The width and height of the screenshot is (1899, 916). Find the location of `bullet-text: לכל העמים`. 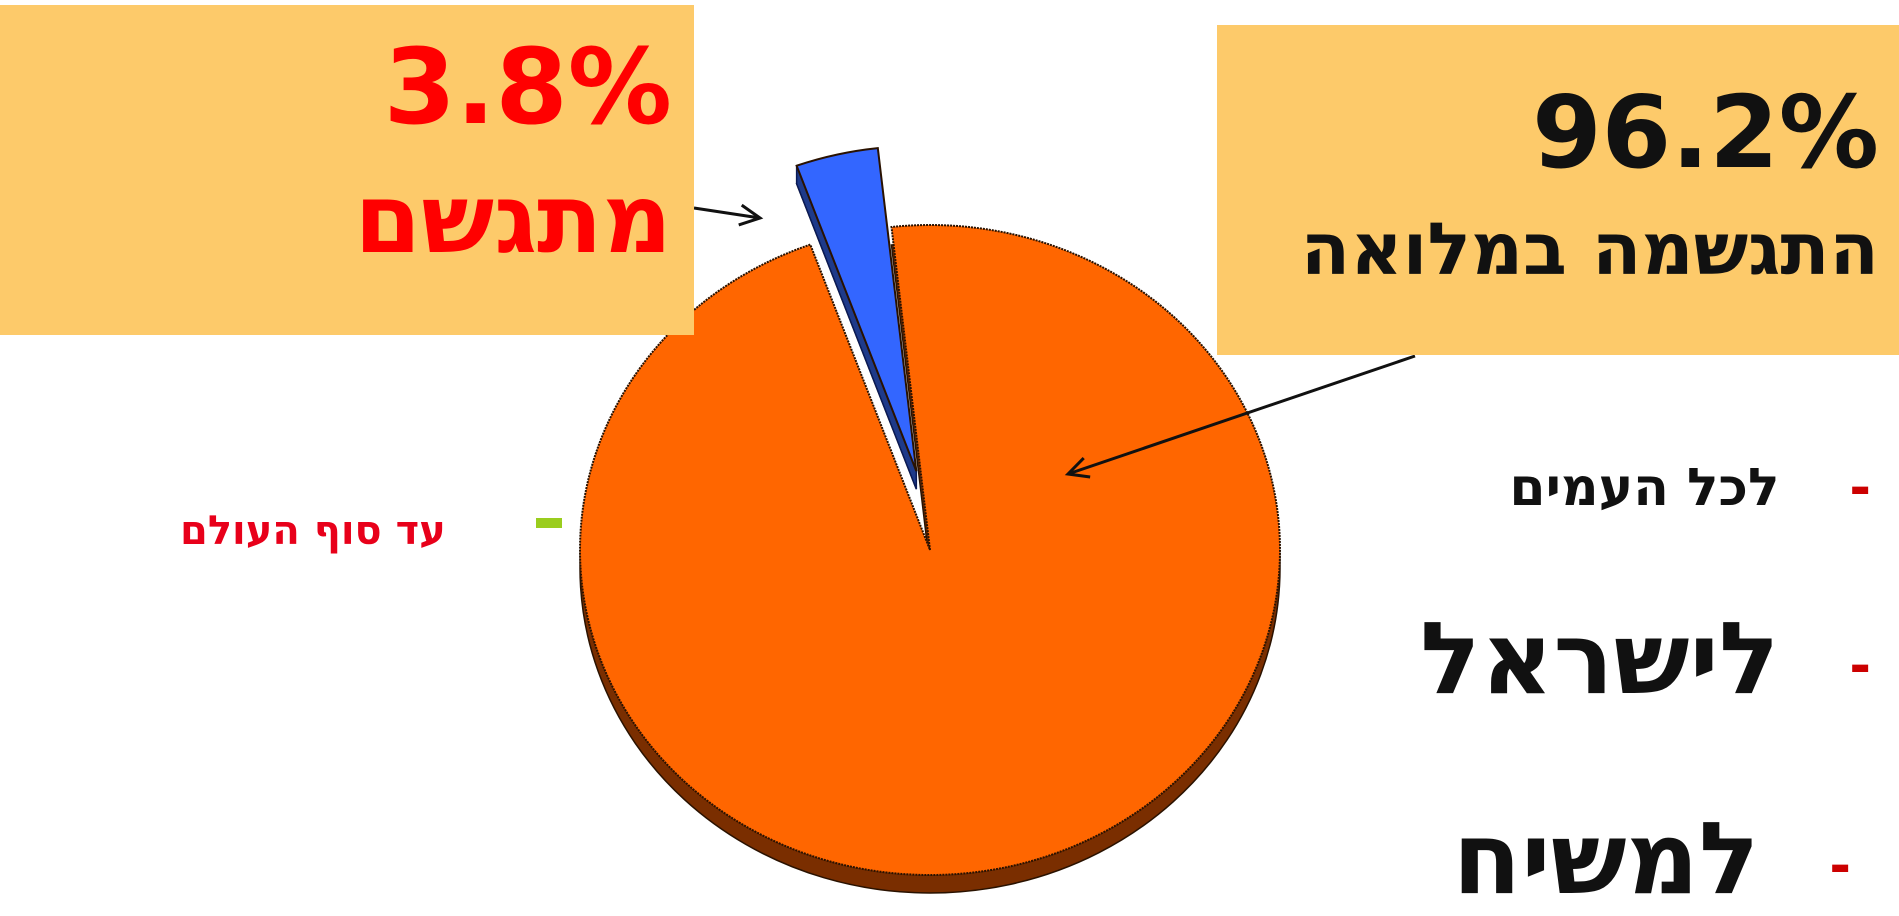

bullet-text: לכל העמים is located at coordinates (1644, 488).